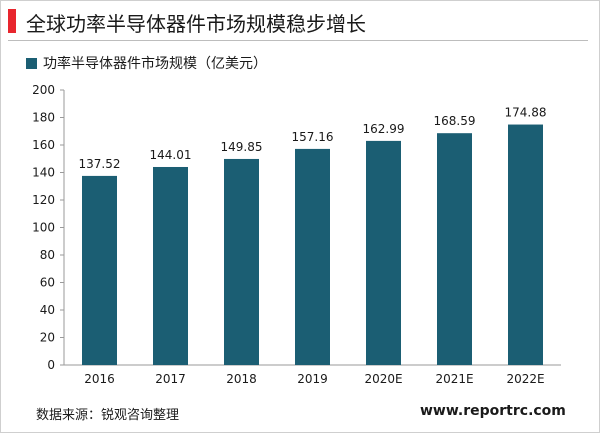 This screenshot has height=433, width=600. I want to click on x-tick-label: 2020E, so click(383, 379).